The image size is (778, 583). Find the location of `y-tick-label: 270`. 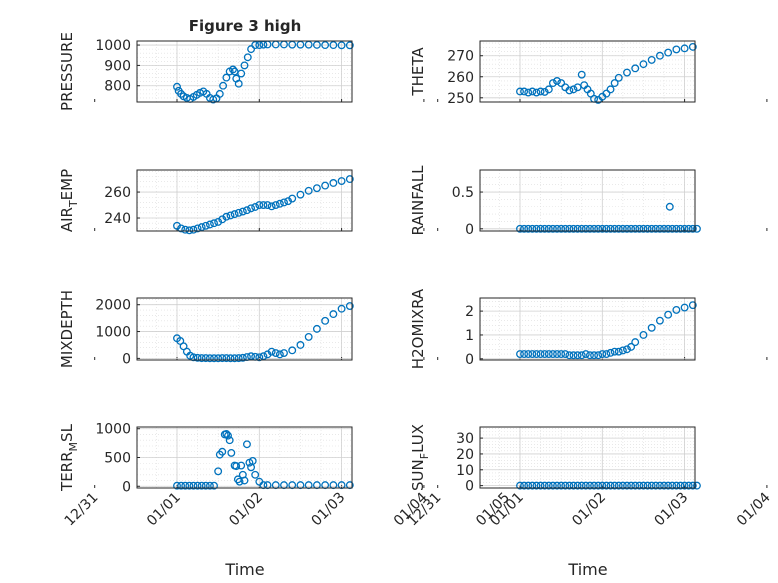

y-tick-label: 270 is located at coordinates (460, 57).